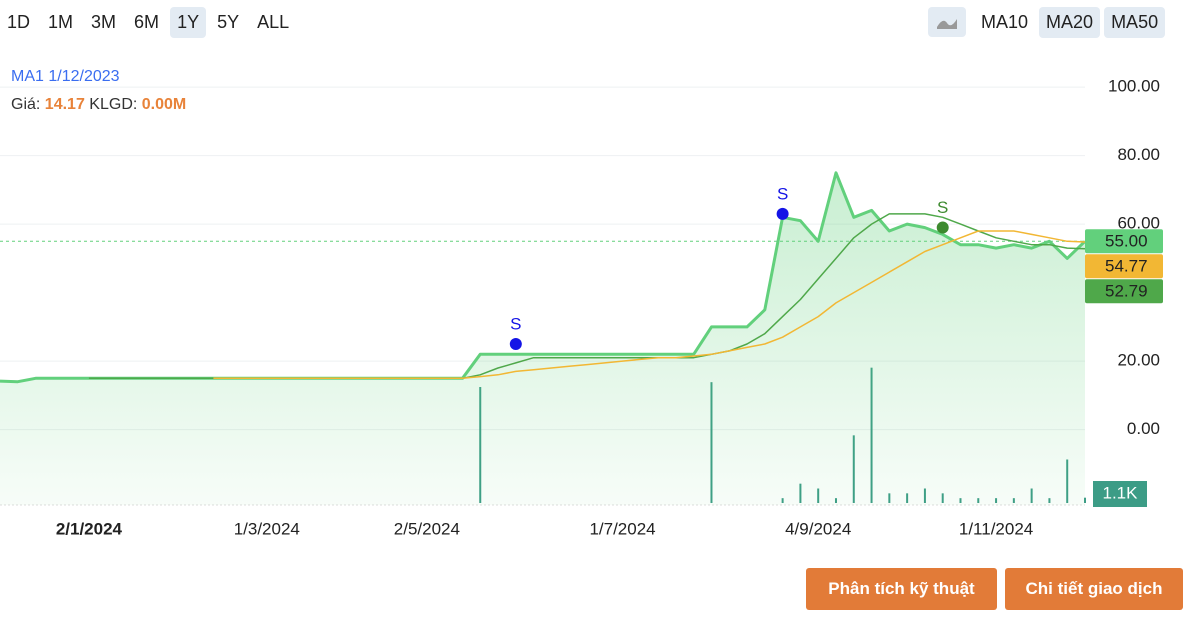 Image resolution: width=1200 pixels, height=623 pixels. What do you see at coordinates (19, 21) in the screenshot?
I see `range-button: 1D` at bounding box center [19, 21].